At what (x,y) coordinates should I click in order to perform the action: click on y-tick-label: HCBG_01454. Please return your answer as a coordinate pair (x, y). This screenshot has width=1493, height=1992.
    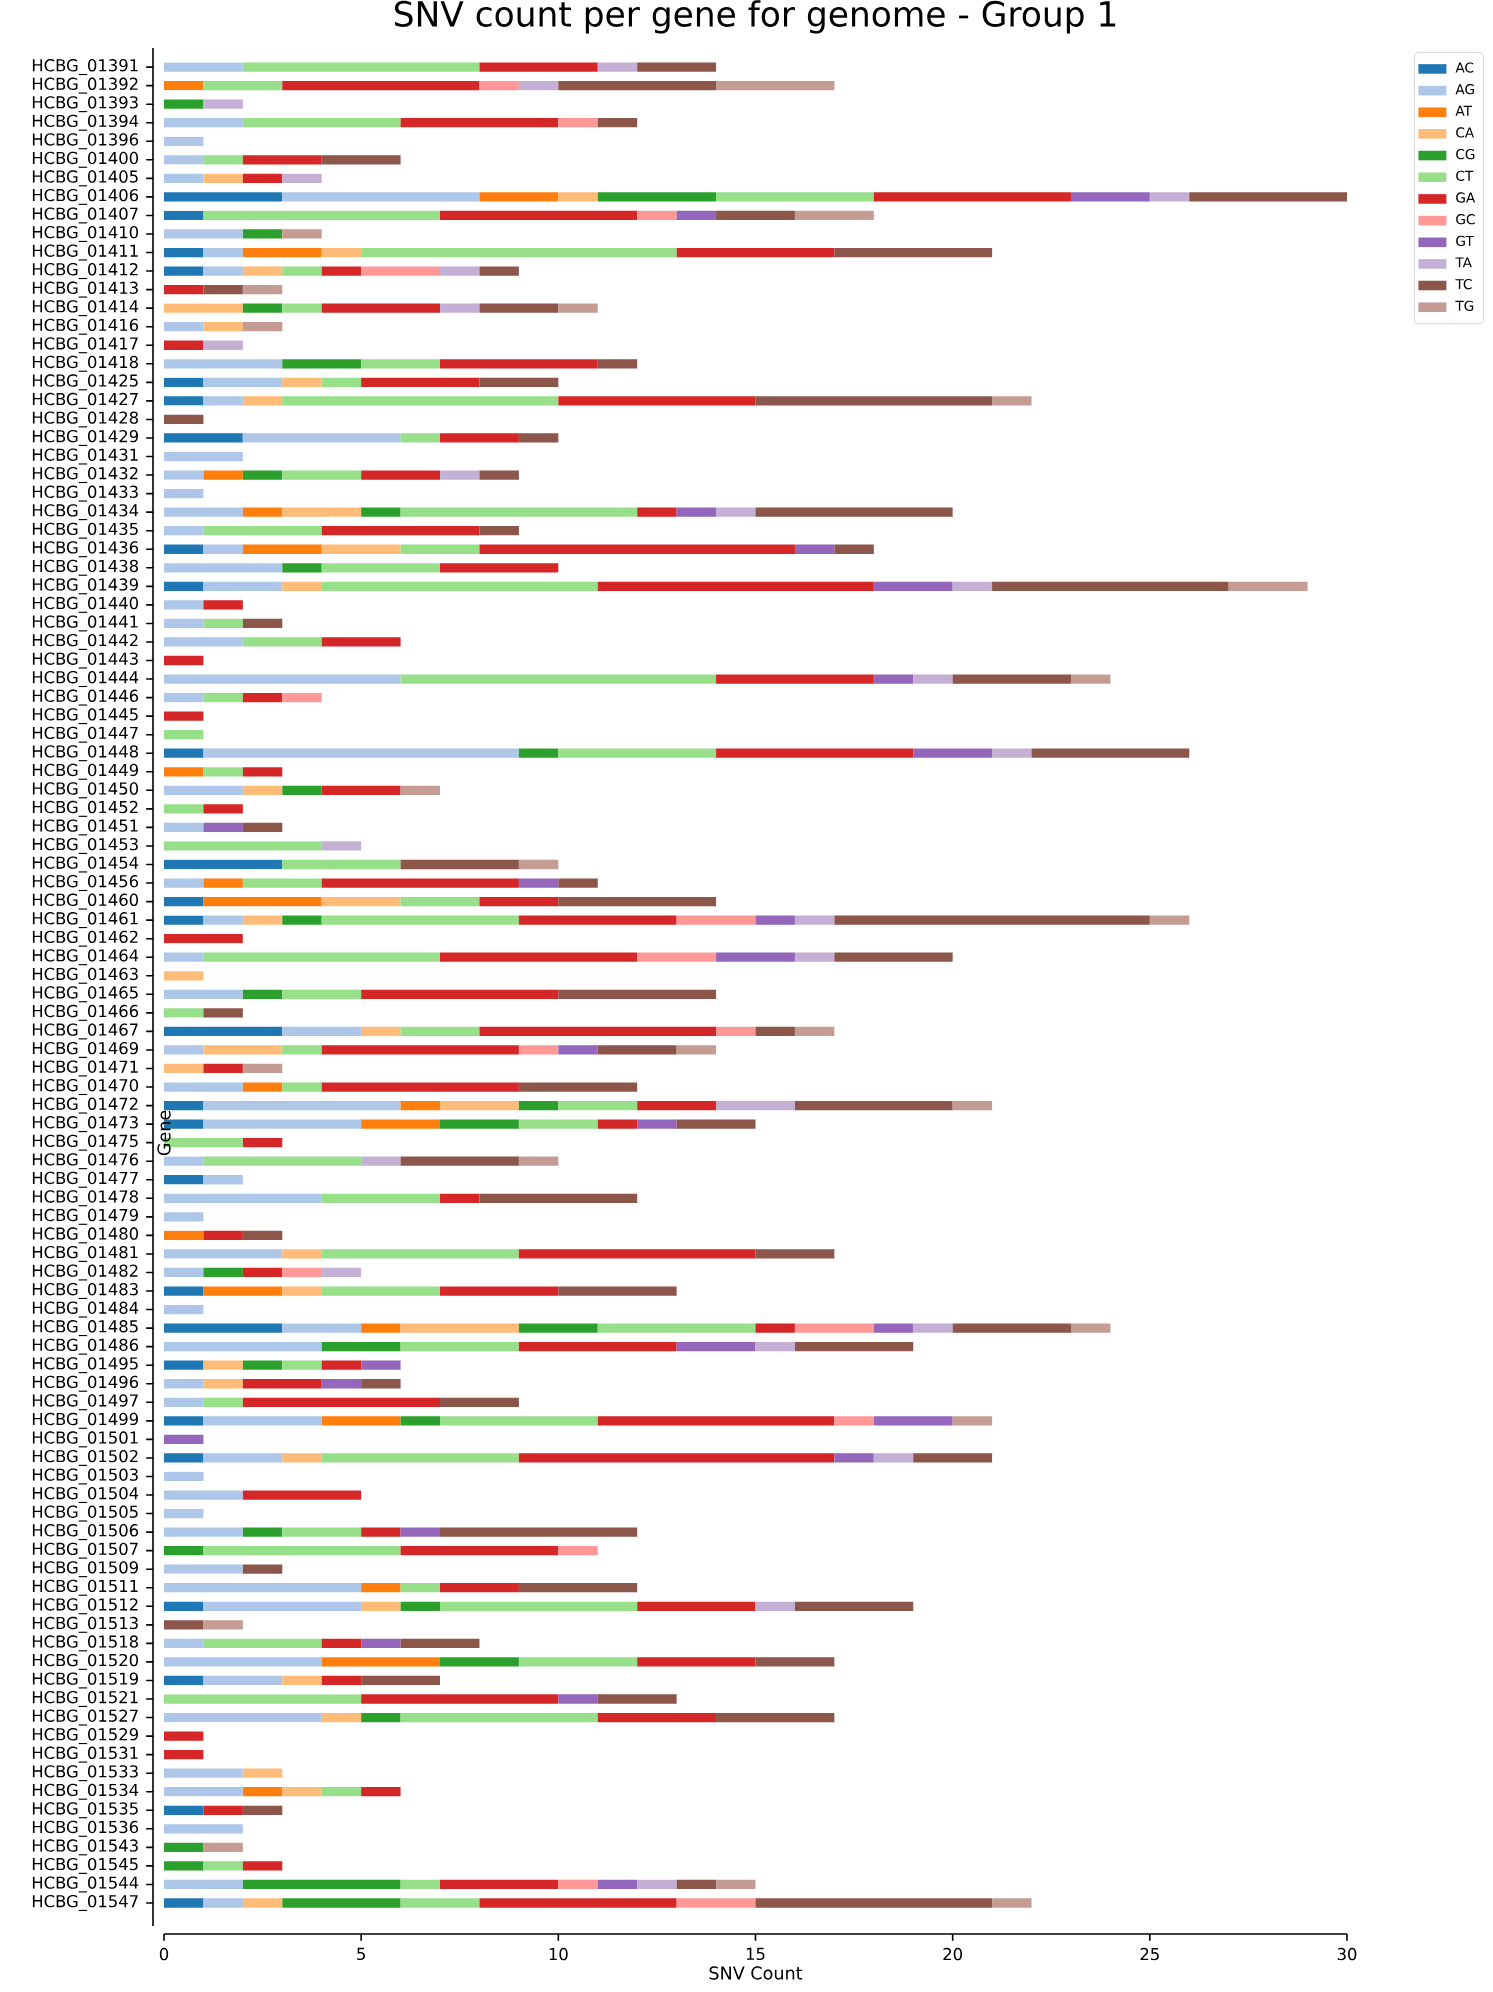
    Looking at the image, I should click on (85, 864).